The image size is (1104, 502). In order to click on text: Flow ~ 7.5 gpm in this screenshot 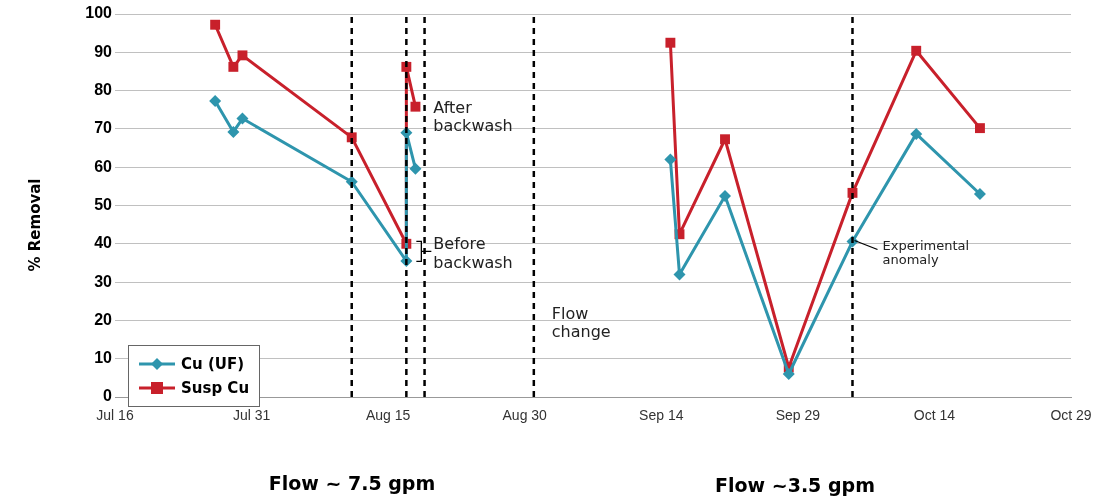, I will do `click(352, 483)`.